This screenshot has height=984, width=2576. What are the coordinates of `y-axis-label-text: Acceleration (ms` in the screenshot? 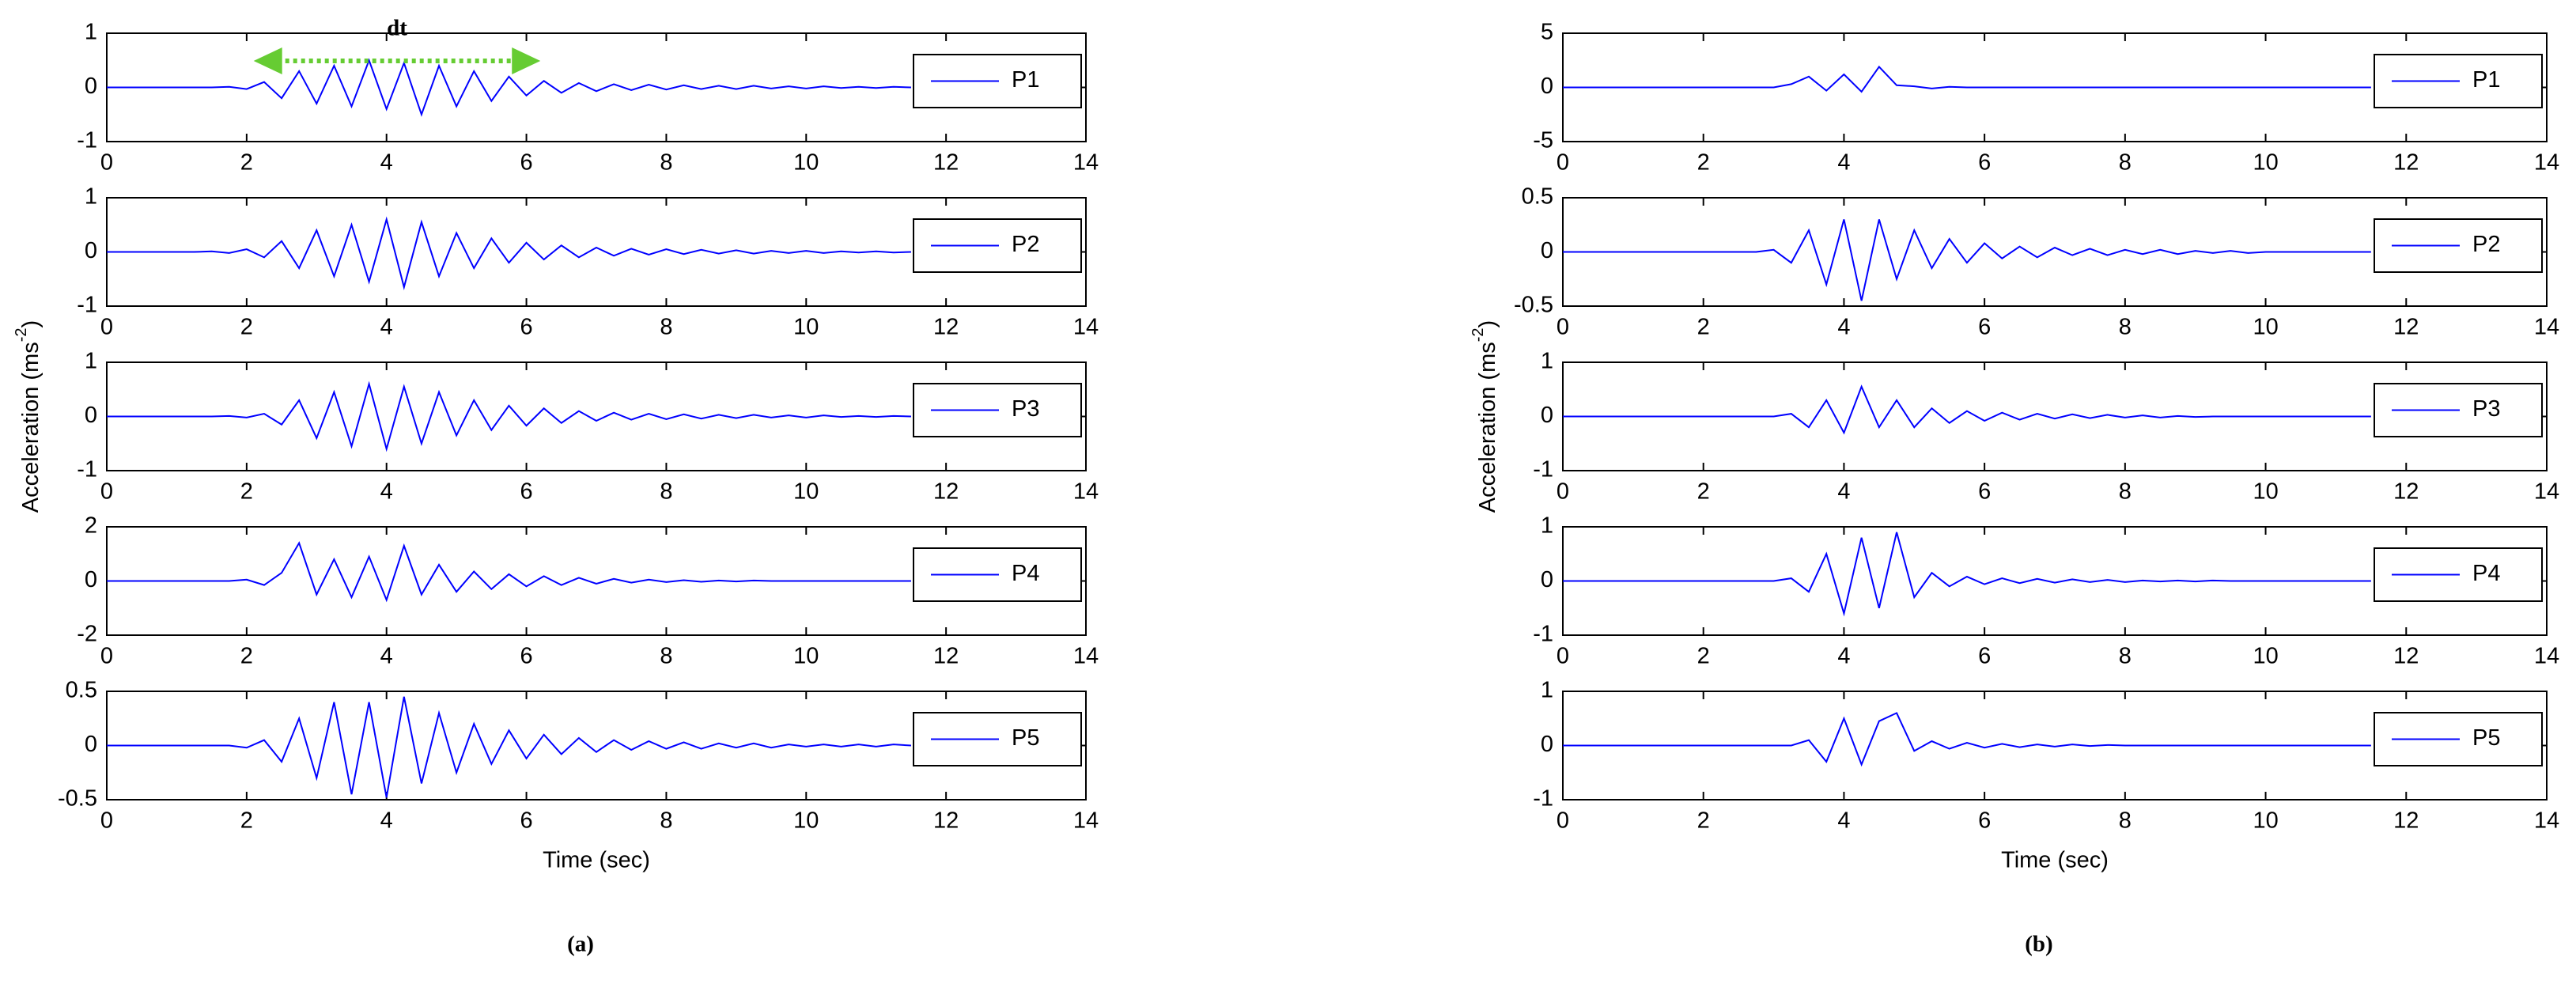 It's located at (1488, 427).